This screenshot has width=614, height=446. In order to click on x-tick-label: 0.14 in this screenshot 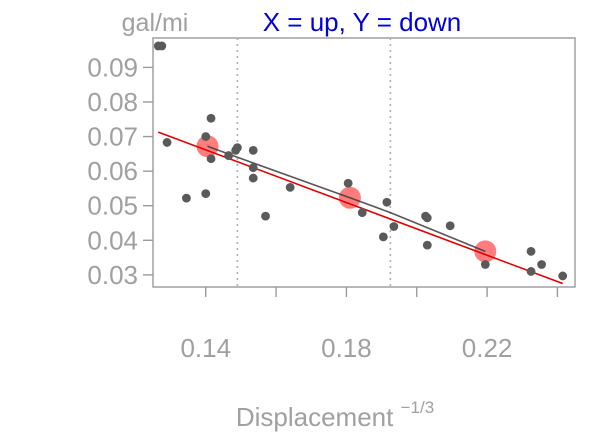, I will do `click(205, 348)`.